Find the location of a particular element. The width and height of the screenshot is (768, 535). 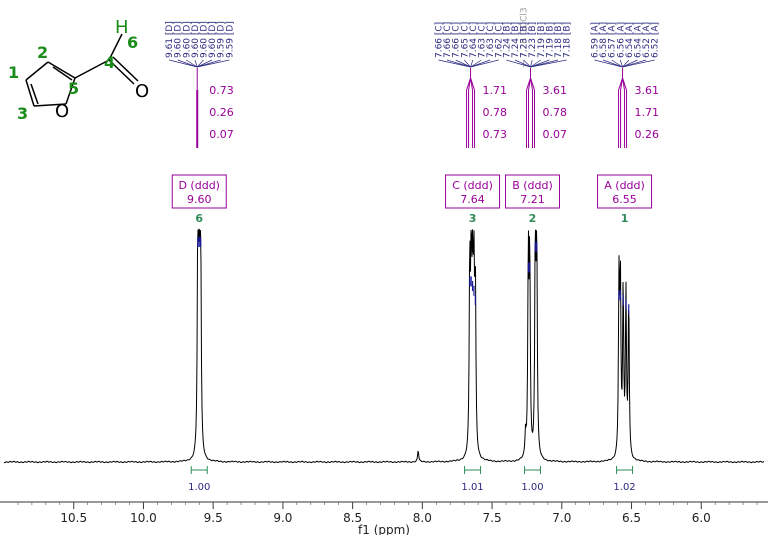

coupling-0-1: 0.26 is located at coordinates (221, 112).